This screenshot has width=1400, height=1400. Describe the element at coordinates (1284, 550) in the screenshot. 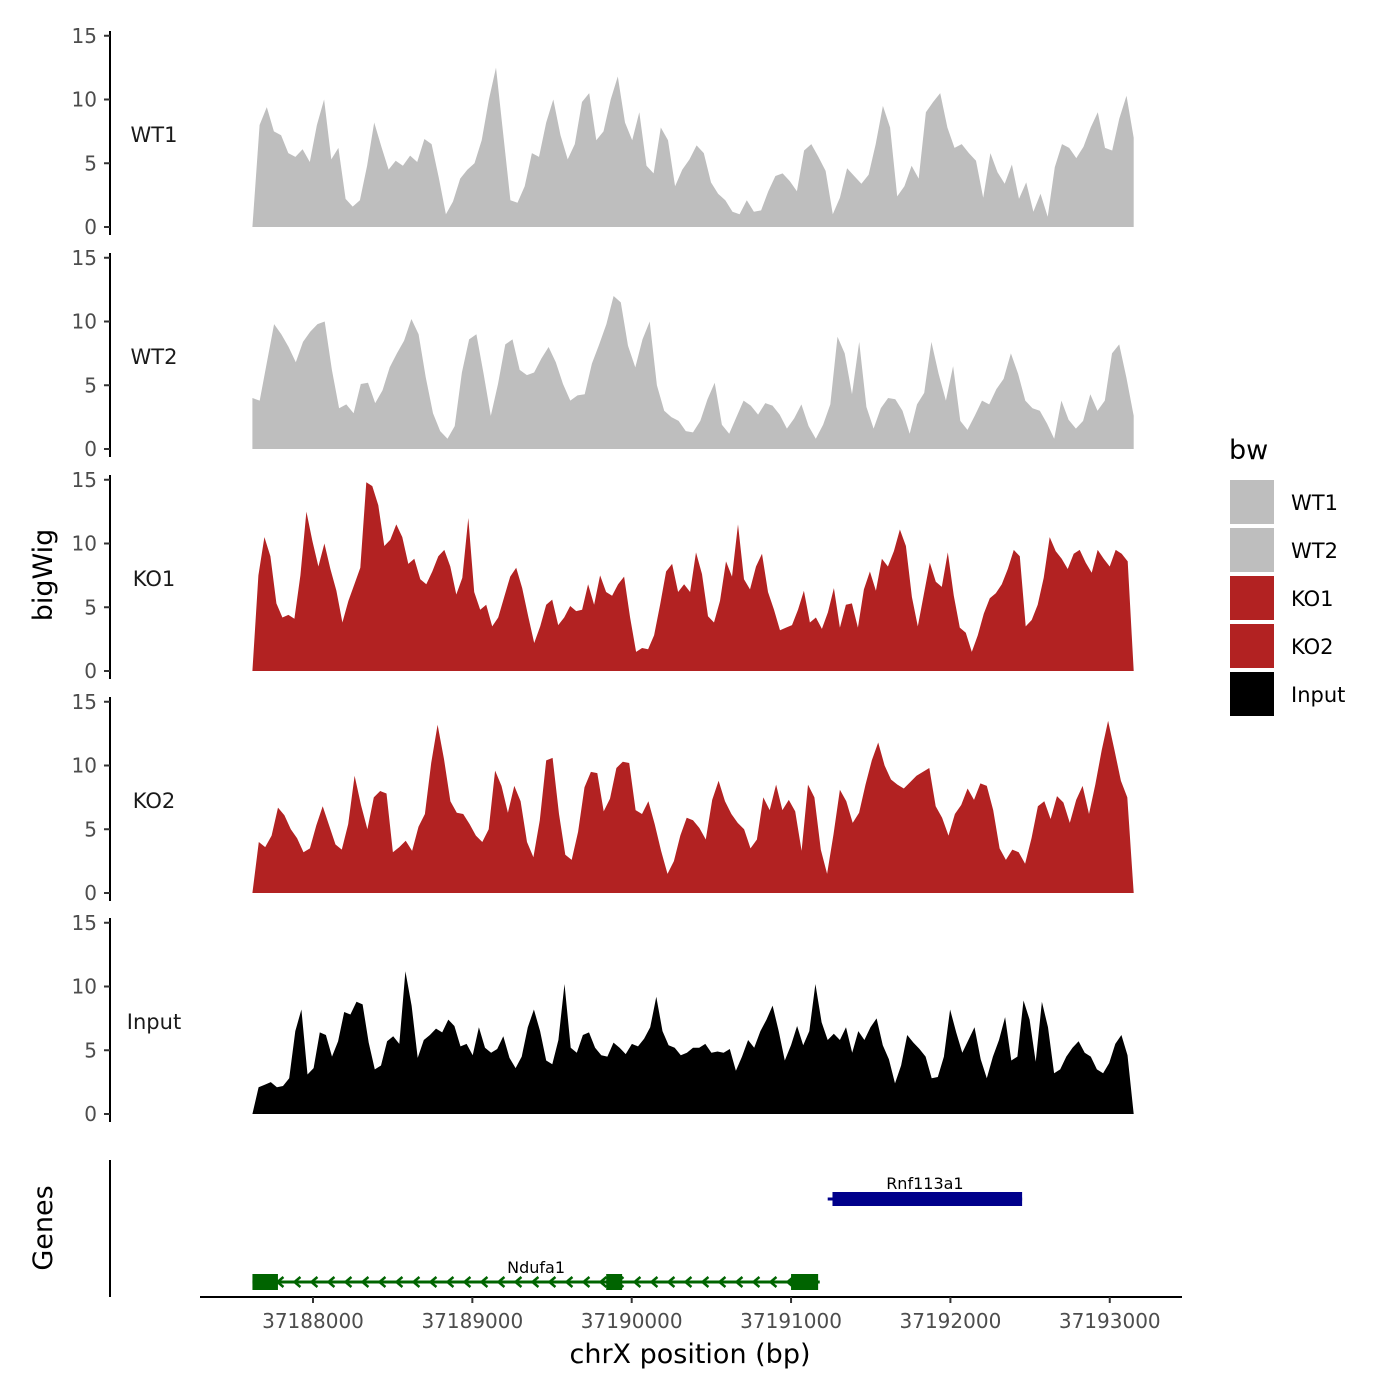

I see `legend-item-wt2: WT2` at that location.